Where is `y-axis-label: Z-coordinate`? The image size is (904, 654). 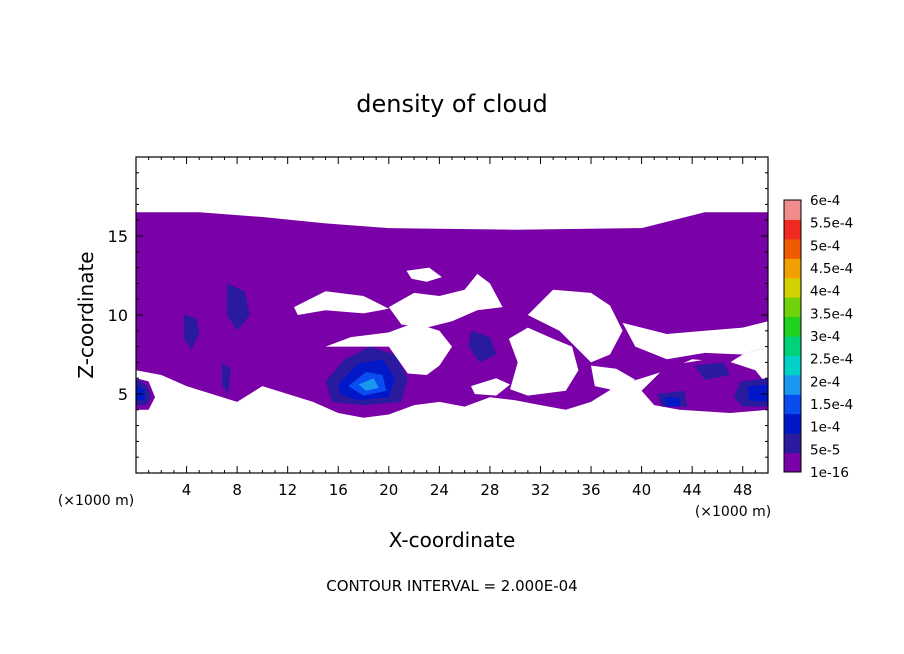
y-axis-label: Z-coordinate is located at coordinates (86, 314).